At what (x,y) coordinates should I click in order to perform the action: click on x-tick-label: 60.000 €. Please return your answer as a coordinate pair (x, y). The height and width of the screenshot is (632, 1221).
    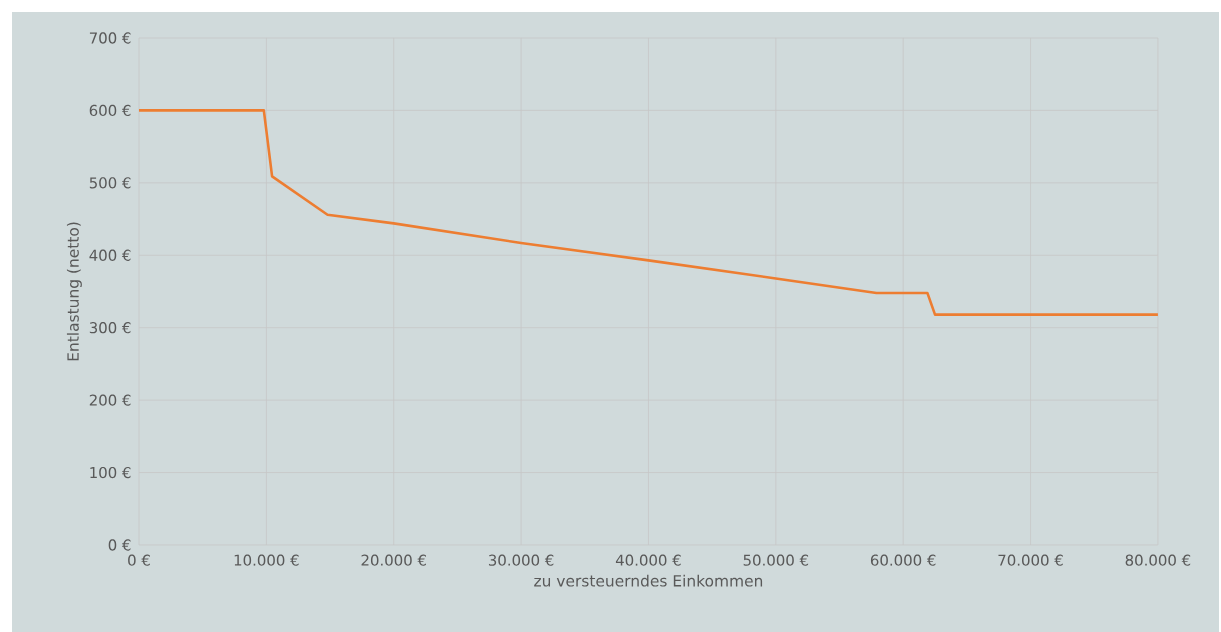
    Looking at the image, I should click on (903, 560).